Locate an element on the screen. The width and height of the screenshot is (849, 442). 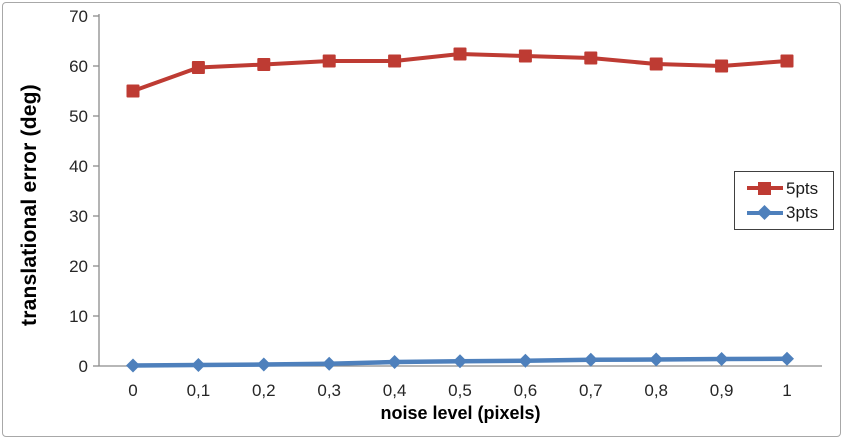
x-tick-label: 1 is located at coordinates (786, 390).